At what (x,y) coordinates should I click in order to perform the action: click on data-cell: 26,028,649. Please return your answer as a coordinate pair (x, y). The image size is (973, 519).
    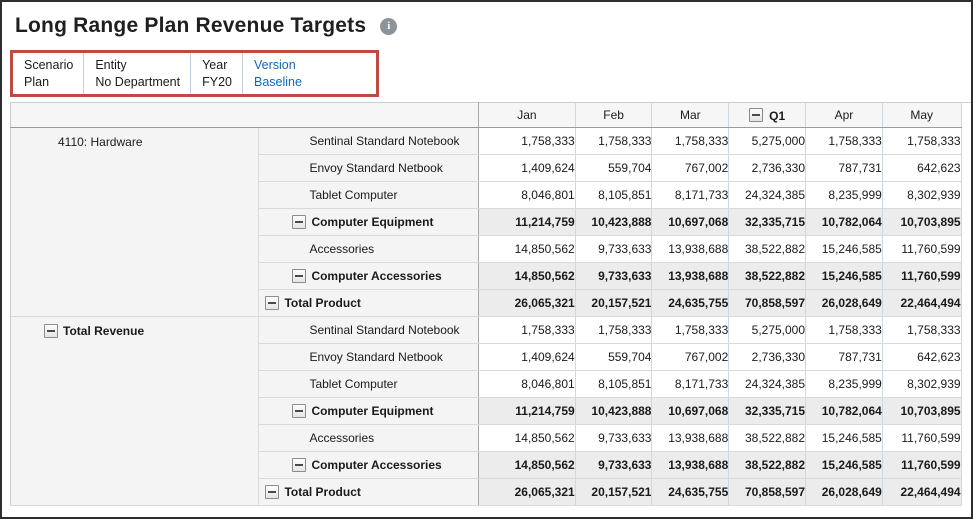
    Looking at the image, I should click on (844, 492).